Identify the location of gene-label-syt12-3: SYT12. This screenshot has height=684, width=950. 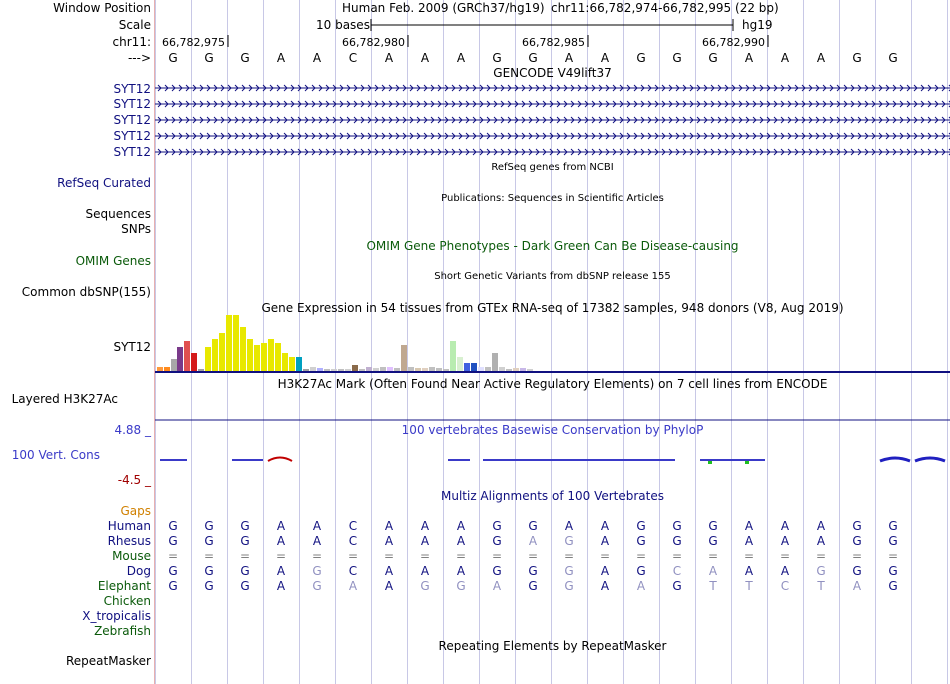
(132, 120).